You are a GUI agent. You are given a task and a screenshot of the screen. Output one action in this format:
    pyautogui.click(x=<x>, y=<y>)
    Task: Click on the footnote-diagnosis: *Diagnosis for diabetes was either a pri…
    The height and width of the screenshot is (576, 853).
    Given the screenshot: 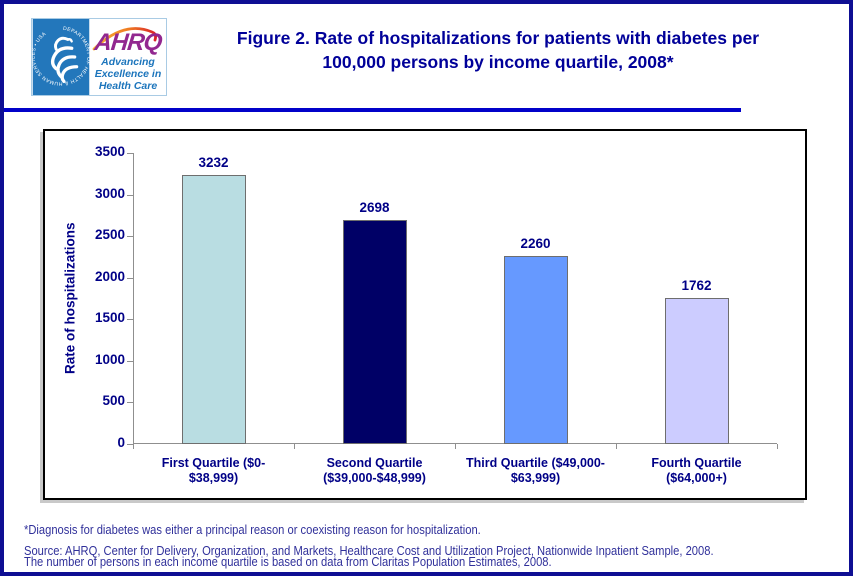 What is the action you would take?
    pyautogui.click(x=252, y=529)
    